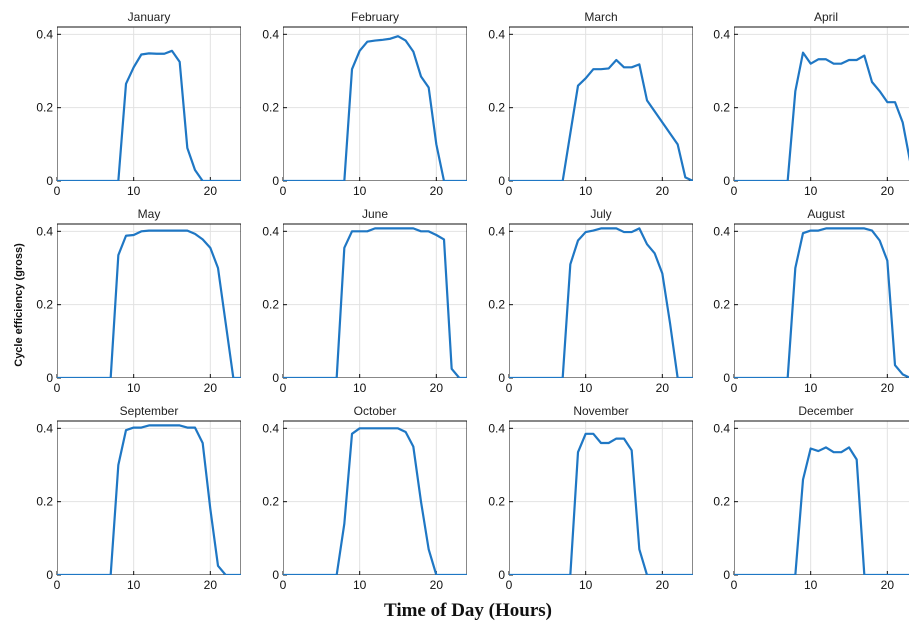  I want to click on panel-march: March 0 10 20 0 0.2 0.4, so click(590, 104).